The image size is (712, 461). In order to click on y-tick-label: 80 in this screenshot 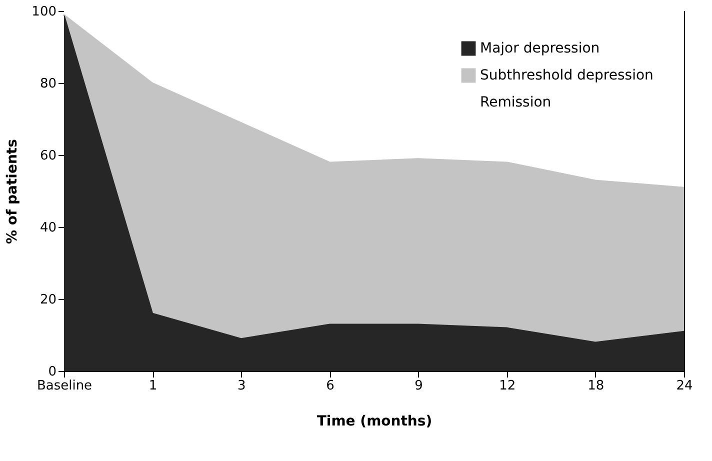, I will do `click(48, 84)`.